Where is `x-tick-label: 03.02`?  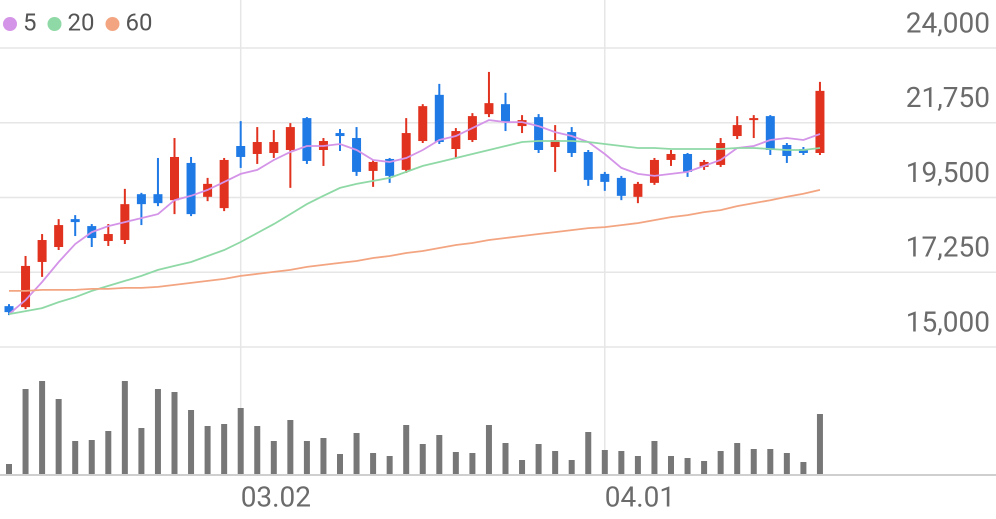 x-tick-label: 03.02 is located at coordinates (276, 496).